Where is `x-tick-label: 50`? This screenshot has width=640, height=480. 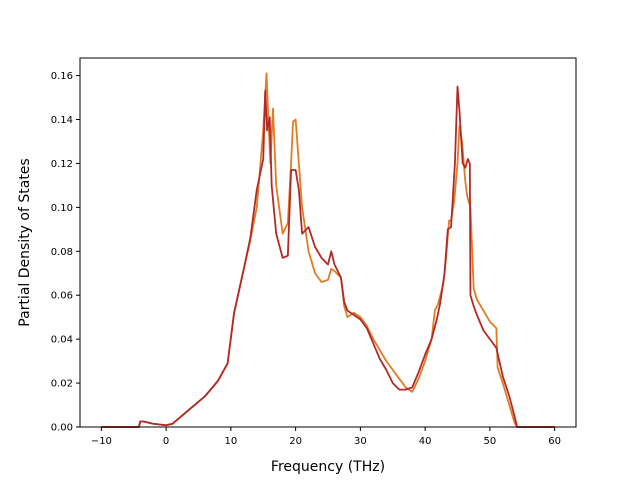
x-tick-label: 50 is located at coordinates (490, 441).